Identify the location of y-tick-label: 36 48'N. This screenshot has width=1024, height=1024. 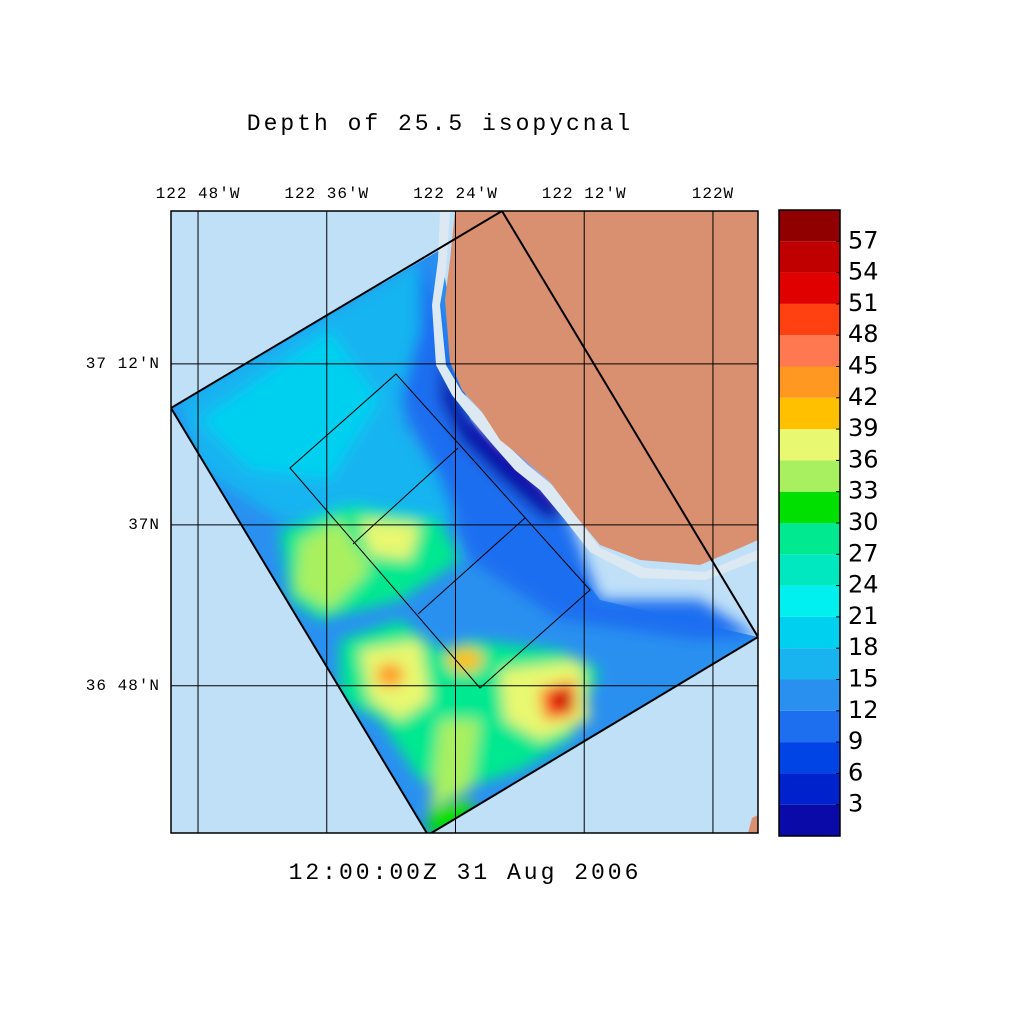
(123, 686).